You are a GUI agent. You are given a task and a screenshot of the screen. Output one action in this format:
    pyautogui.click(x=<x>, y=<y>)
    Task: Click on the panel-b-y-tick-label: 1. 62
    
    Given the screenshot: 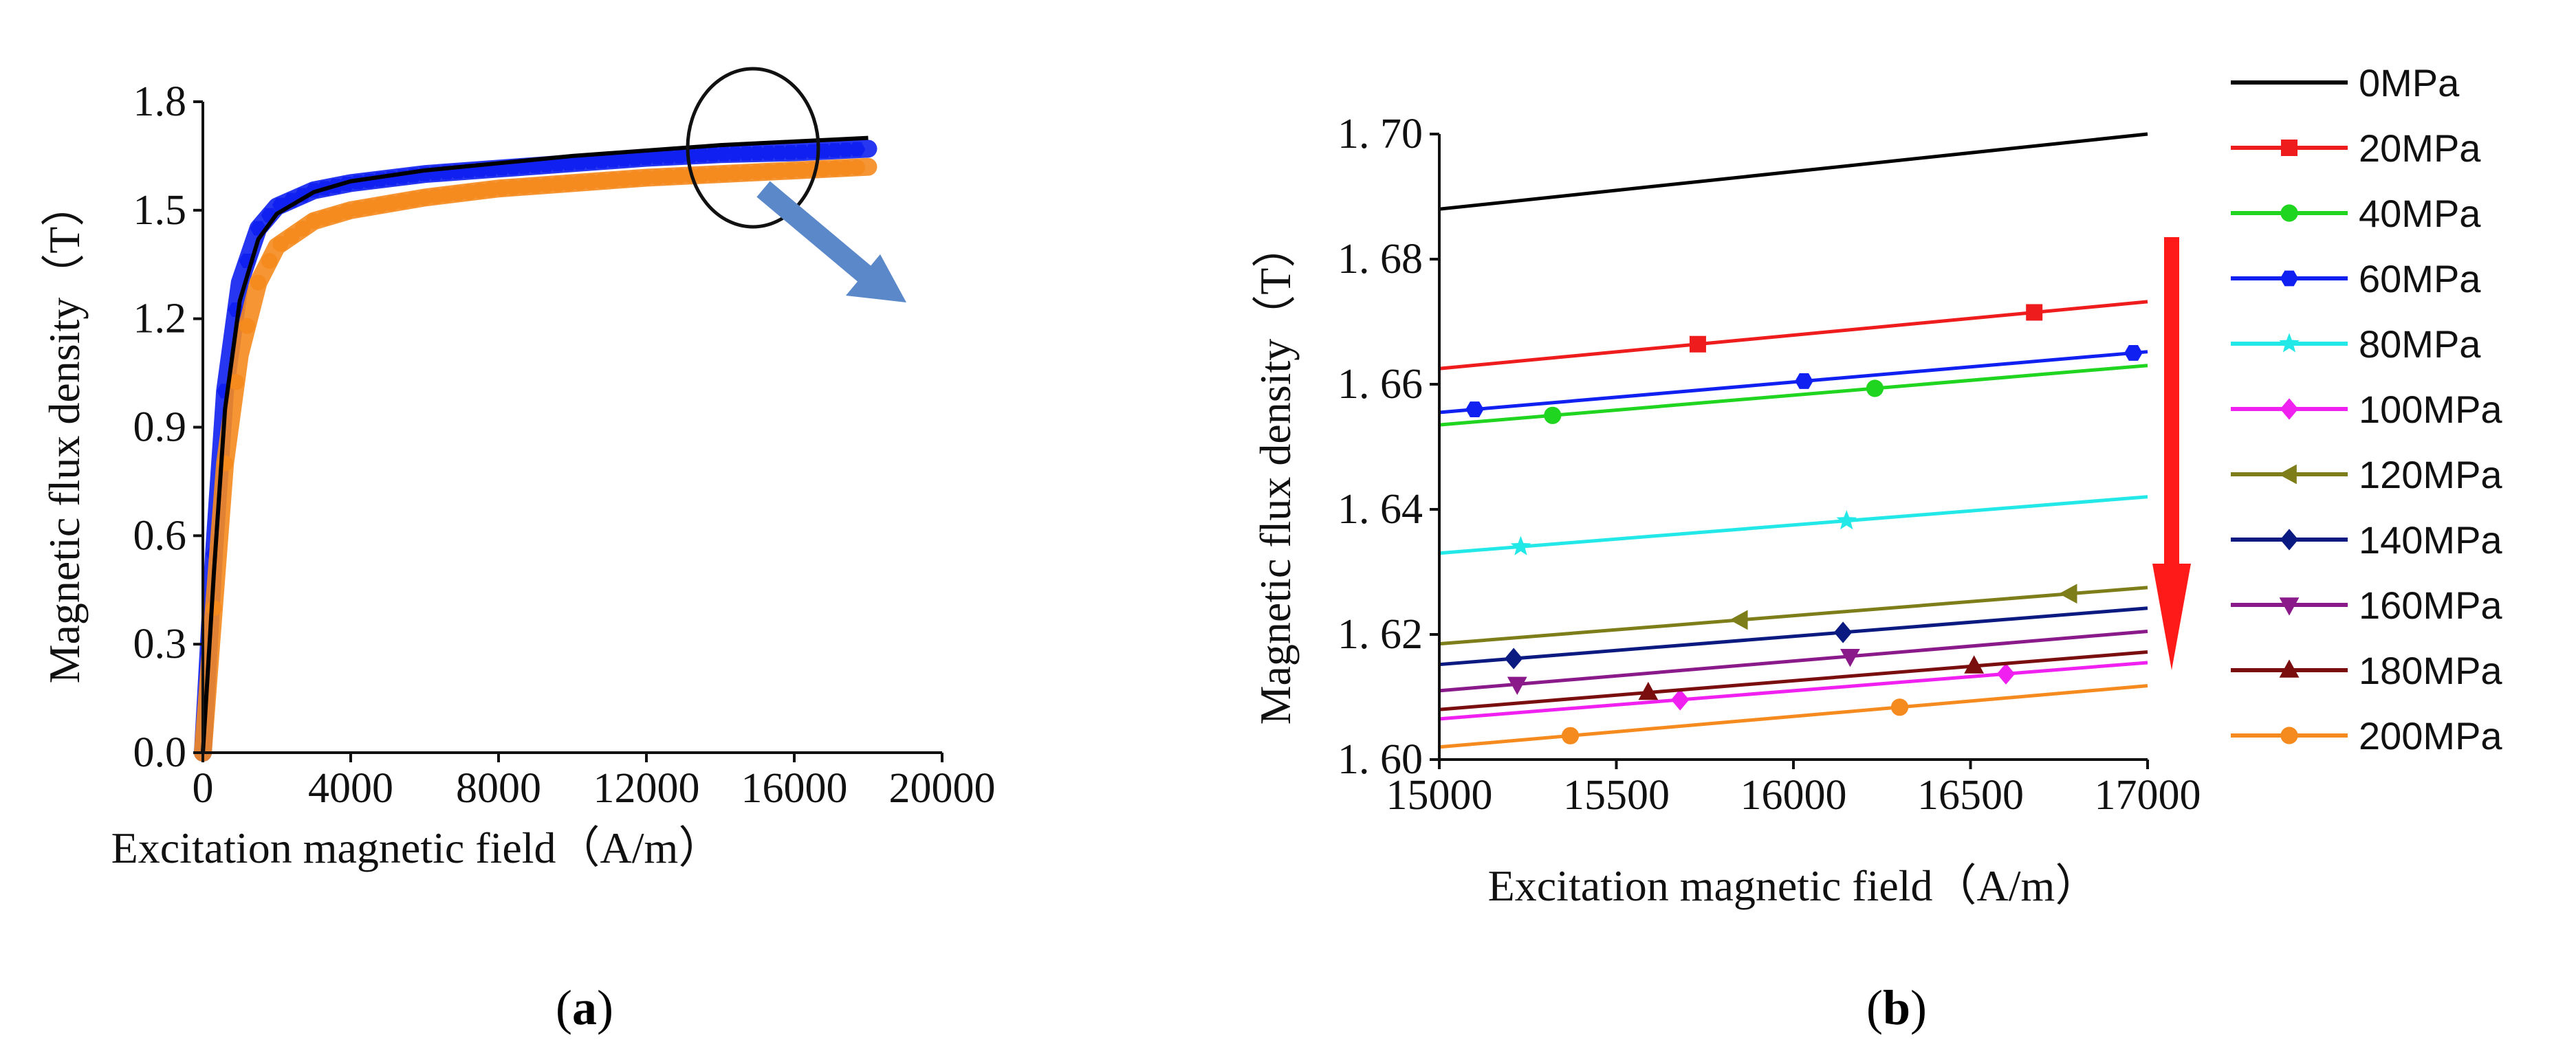 What is the action you would take?
    pyautogui.click(x=1380, y=634)
    